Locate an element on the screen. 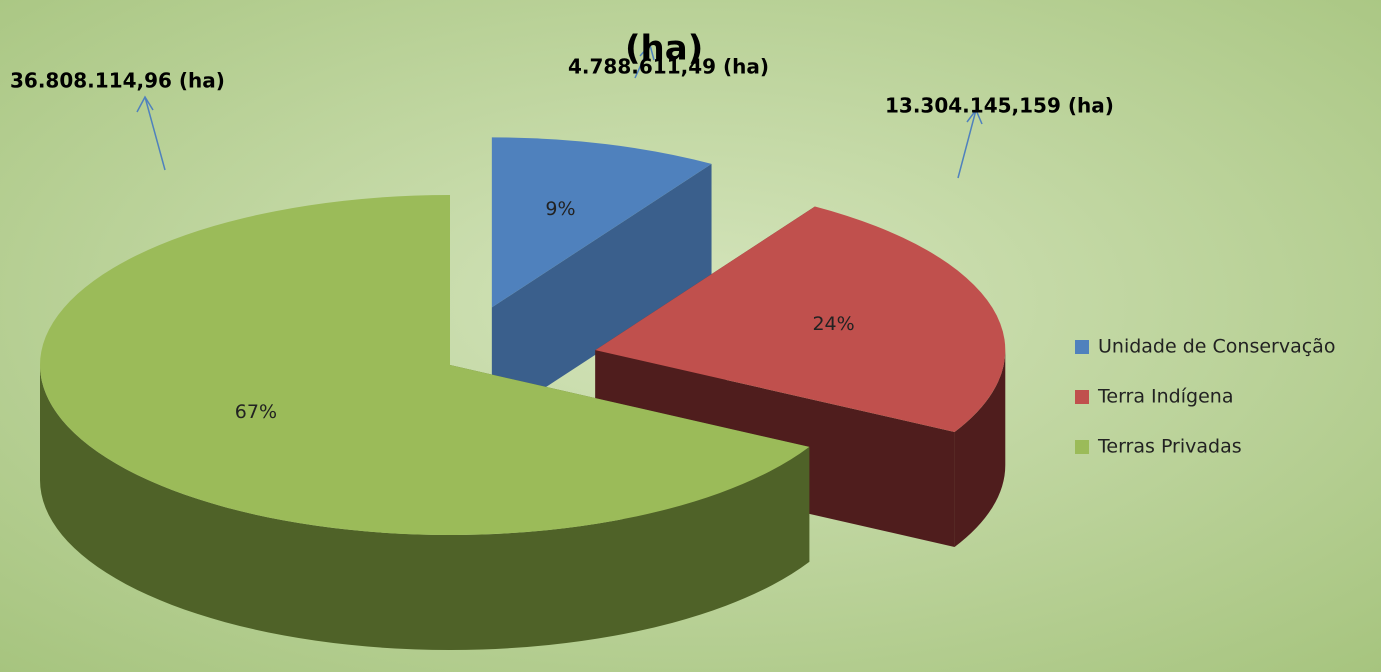  slice-wall is located at coordinates (980, 448).